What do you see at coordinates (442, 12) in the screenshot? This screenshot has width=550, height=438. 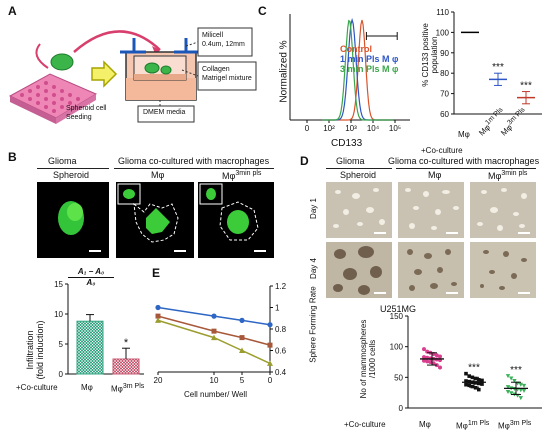 I see `c-scatter-y-tick-label: 110` at bounding box center [442, 12].